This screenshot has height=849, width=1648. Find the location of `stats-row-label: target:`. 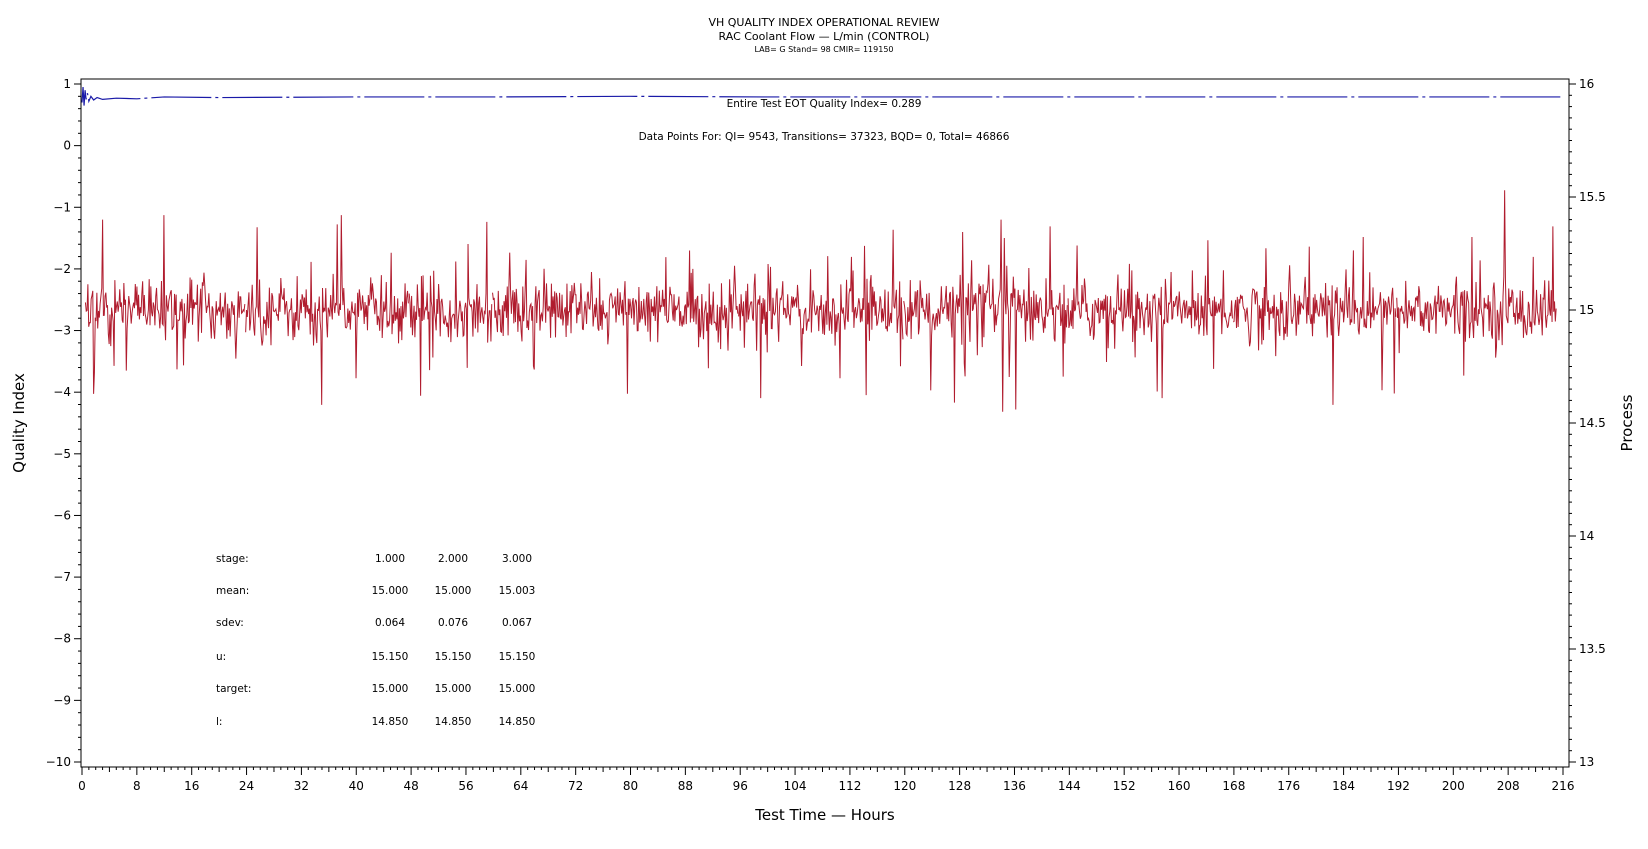

stats-row-label: target: is located at coordinates (233, 689).